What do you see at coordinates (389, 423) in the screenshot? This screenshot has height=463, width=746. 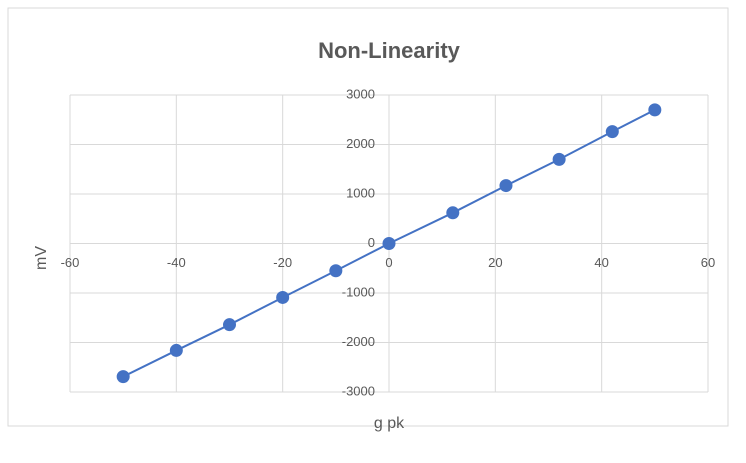 I see `x-axis-label: g pk` at bounding box center [389, 423].